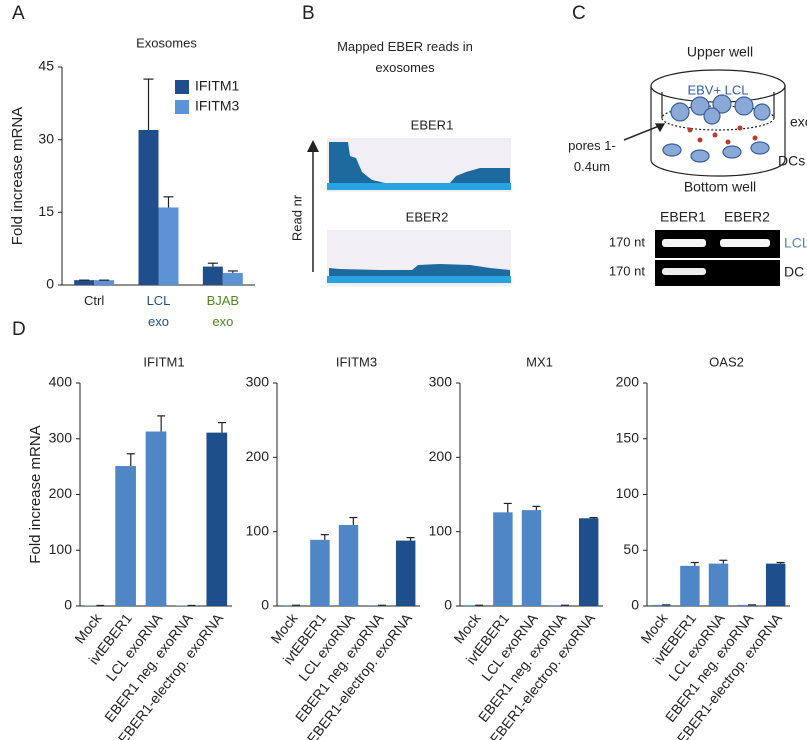 The height and width of the screenshot is (740, 807). Describe the element at coordinates (683, 217) in the screenshot. I see `gel-column-label: EBER1` at that location.